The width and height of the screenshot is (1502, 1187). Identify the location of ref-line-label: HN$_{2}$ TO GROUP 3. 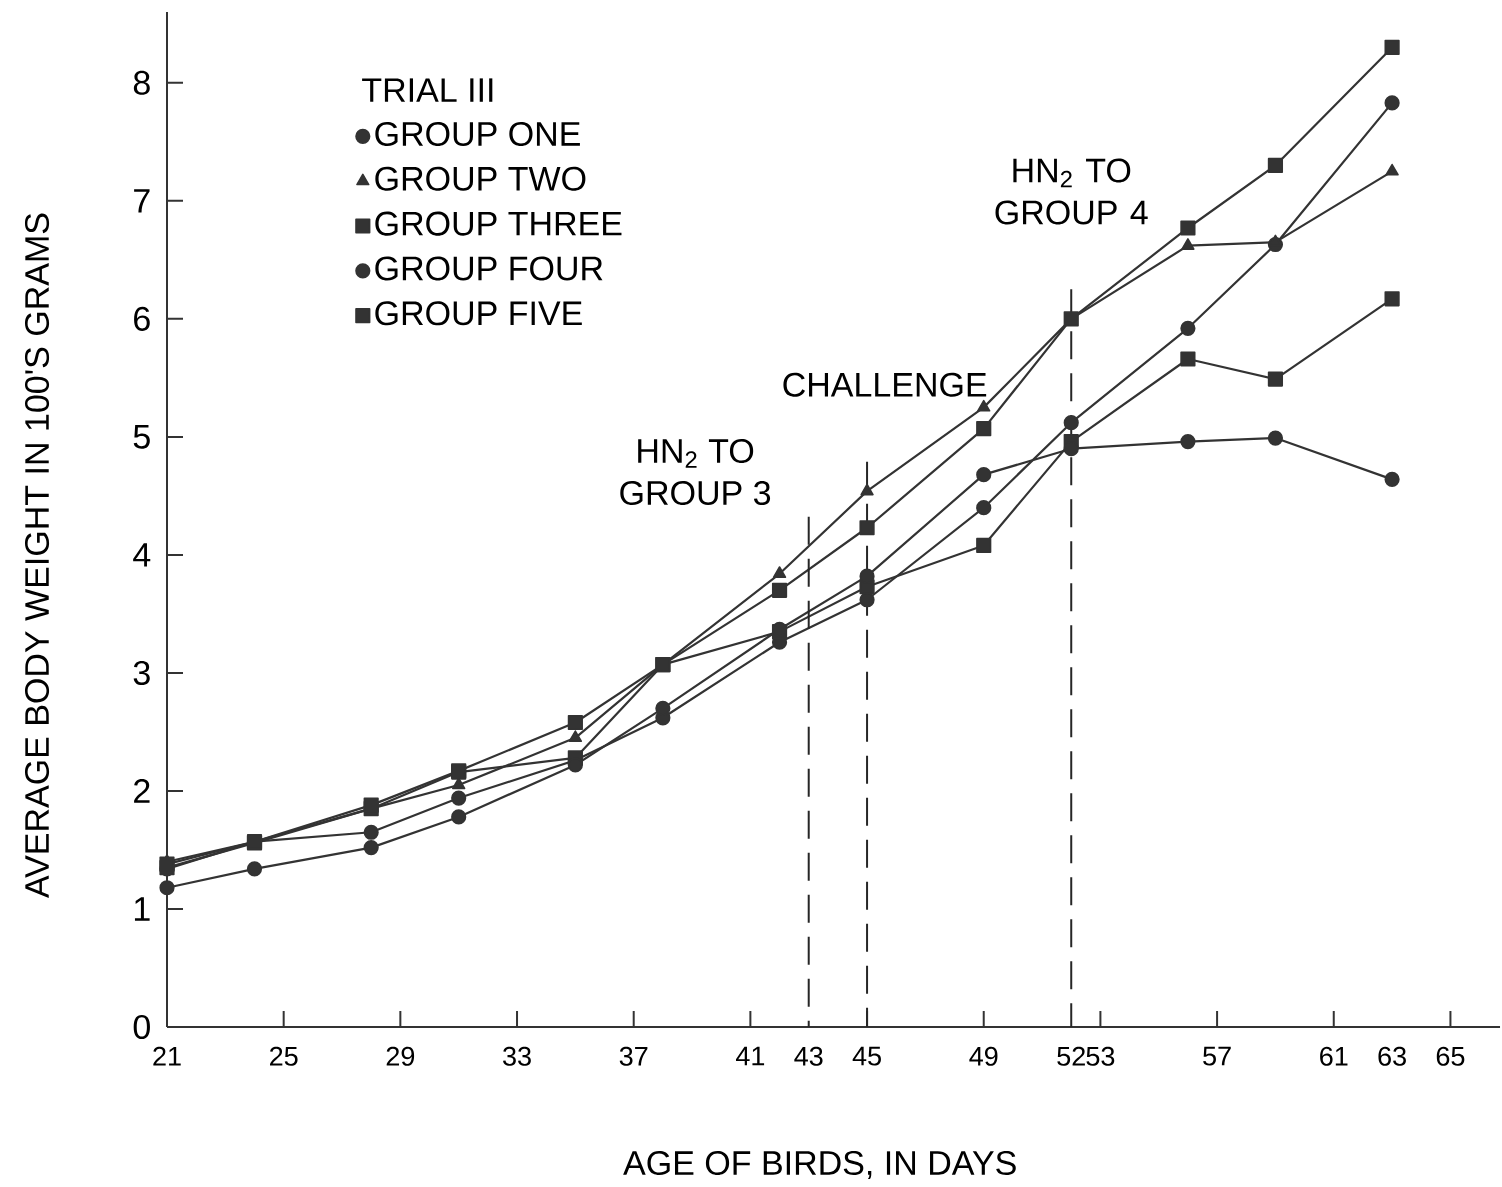
(695, 472).